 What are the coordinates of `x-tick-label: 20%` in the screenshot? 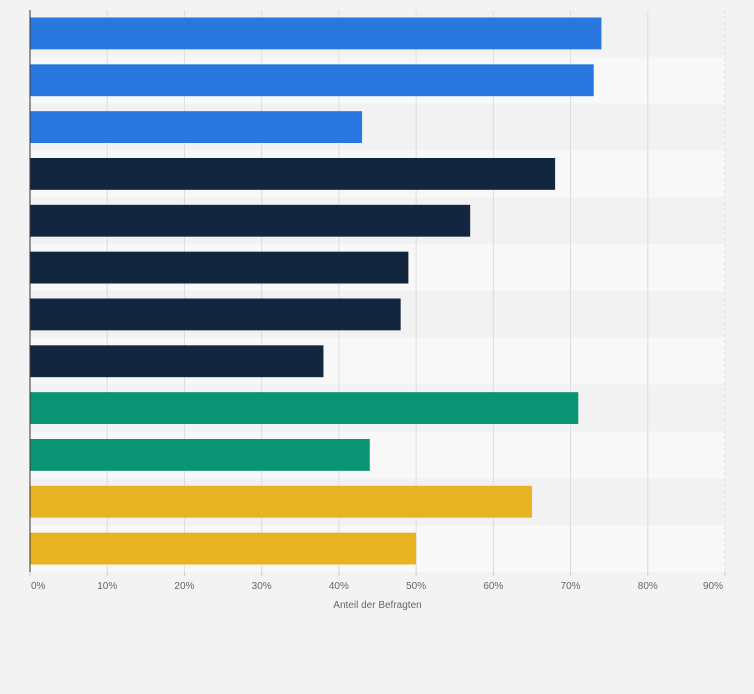 It's located at (184, 586).